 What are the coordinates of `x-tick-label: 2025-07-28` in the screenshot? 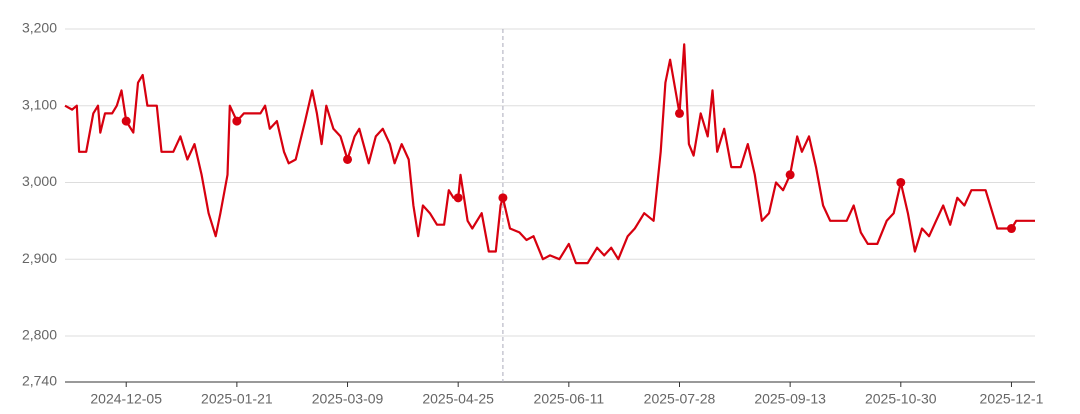 It's located at (680, 399).